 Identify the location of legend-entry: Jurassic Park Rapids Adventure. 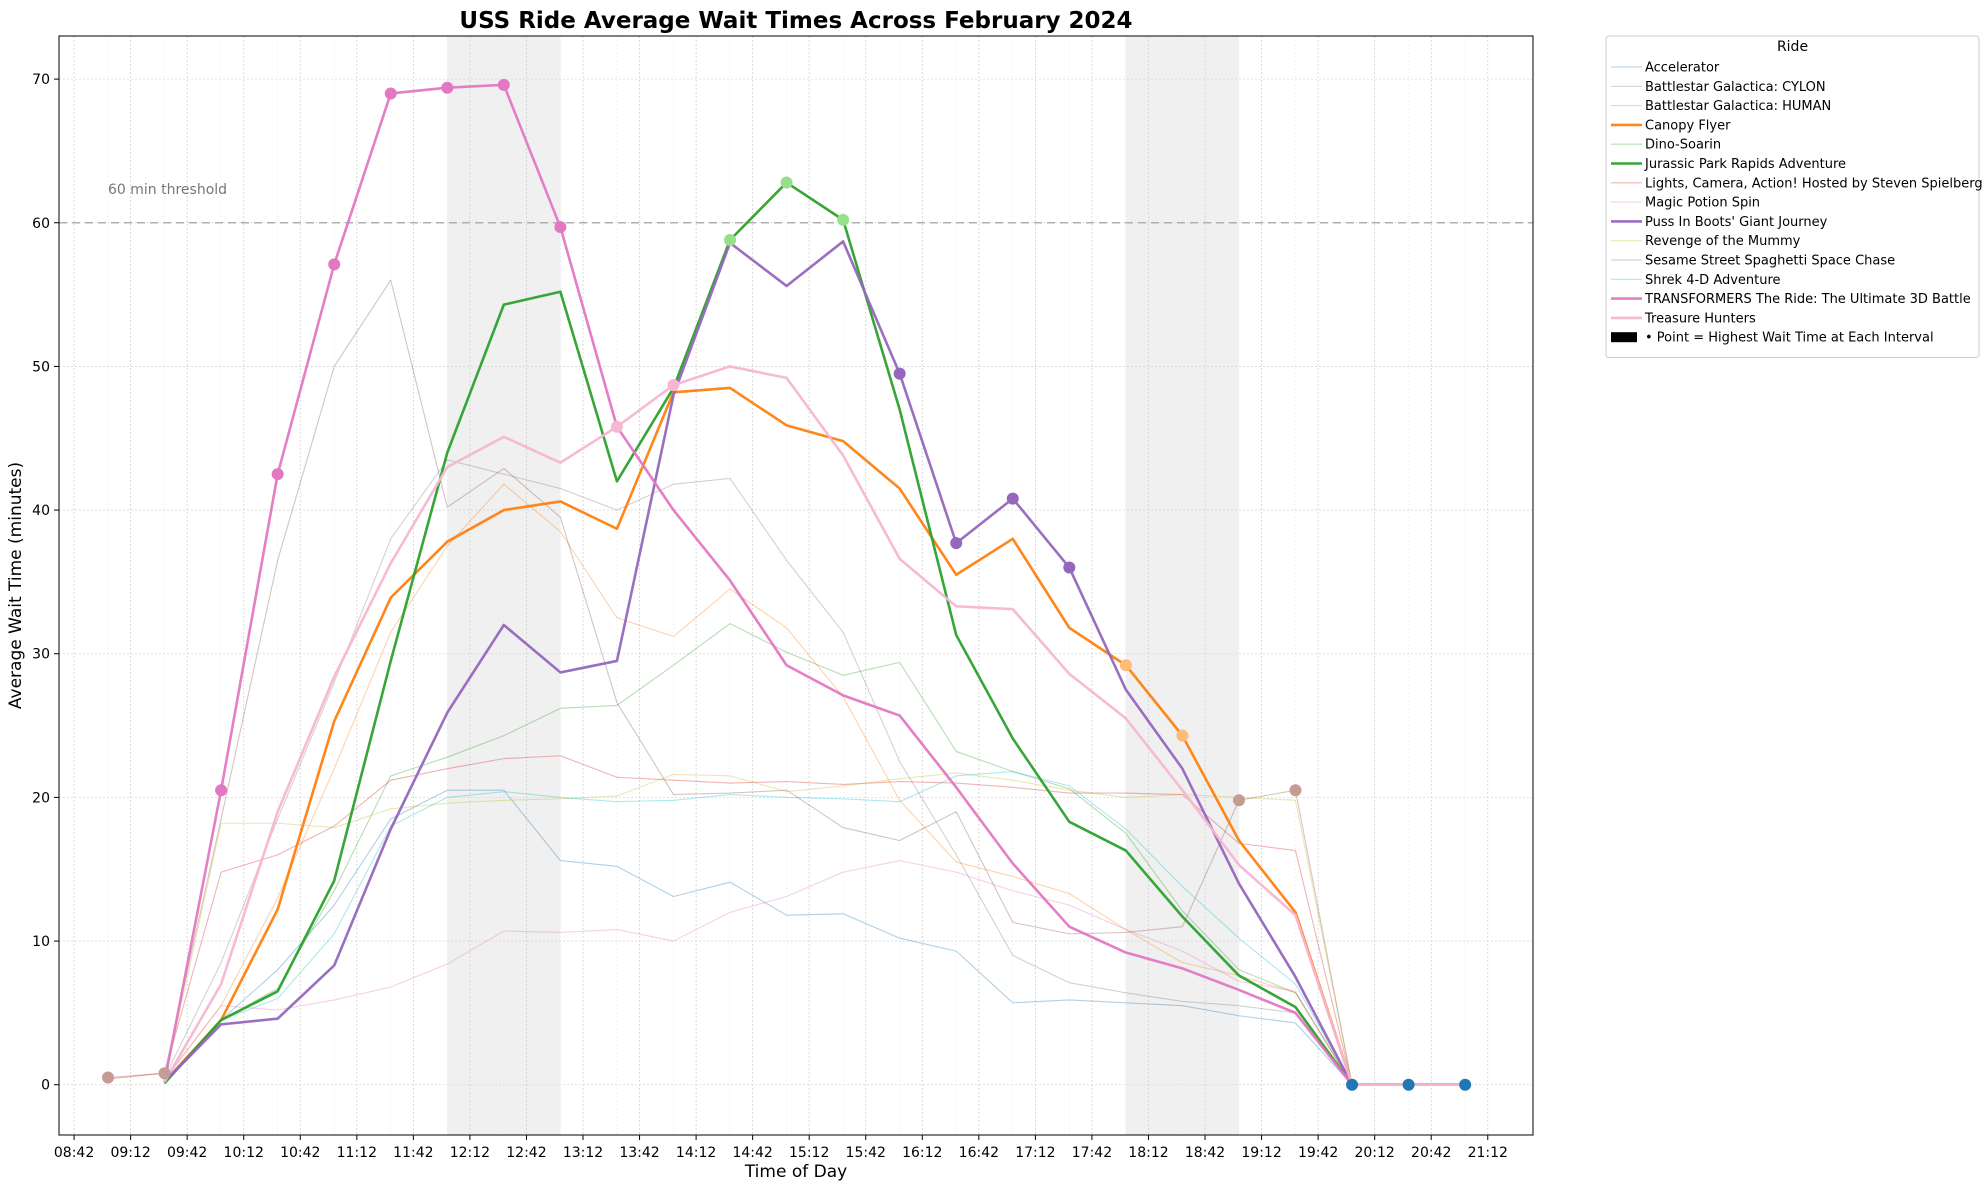
(1745, 164).